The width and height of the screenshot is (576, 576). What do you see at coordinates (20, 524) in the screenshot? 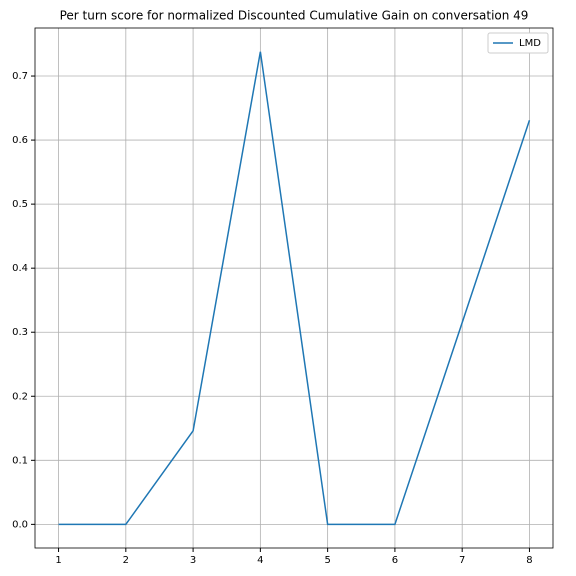
I see `y-tick-label: 0.0` at bounding box center [20, 524].